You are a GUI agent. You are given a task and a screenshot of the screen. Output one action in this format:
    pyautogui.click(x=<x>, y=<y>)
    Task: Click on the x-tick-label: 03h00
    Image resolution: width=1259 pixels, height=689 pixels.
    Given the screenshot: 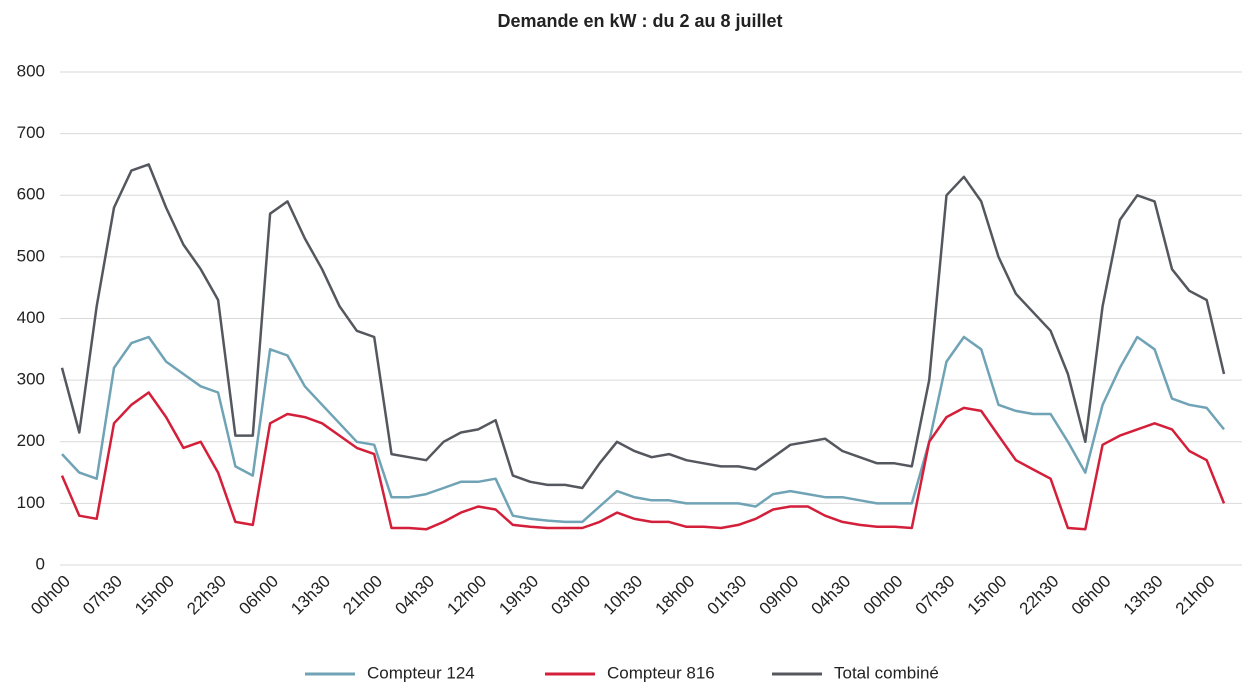 What is the action you would take?
    pyautogui.click(x=570, y=595)
    